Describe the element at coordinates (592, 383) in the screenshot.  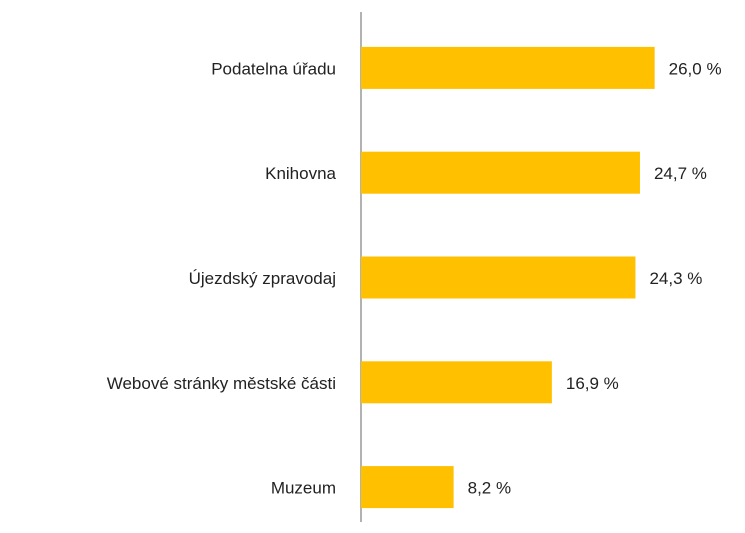
I see `value-label: 16,9 %` at that location.